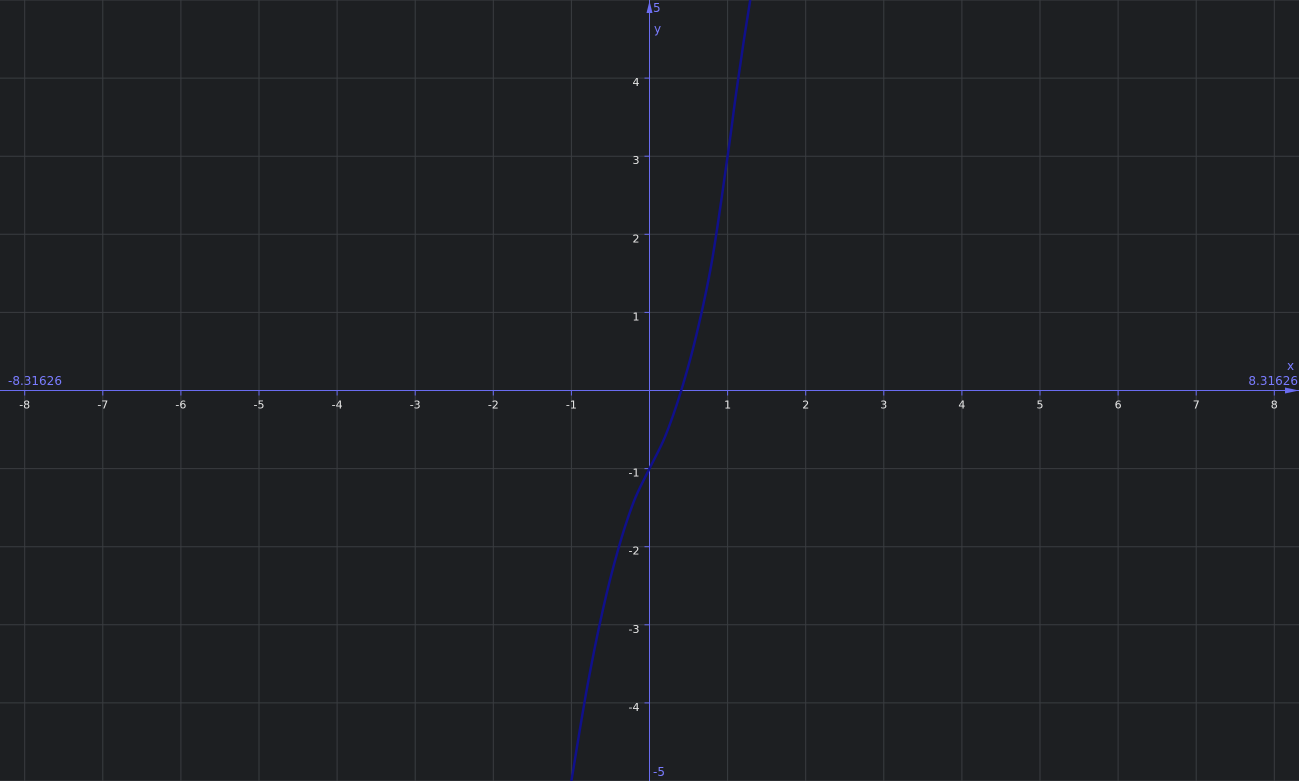 The width and height of the screenshot is (1299, 781). I want to click on x-tick-label: -1, so click(571, 405).